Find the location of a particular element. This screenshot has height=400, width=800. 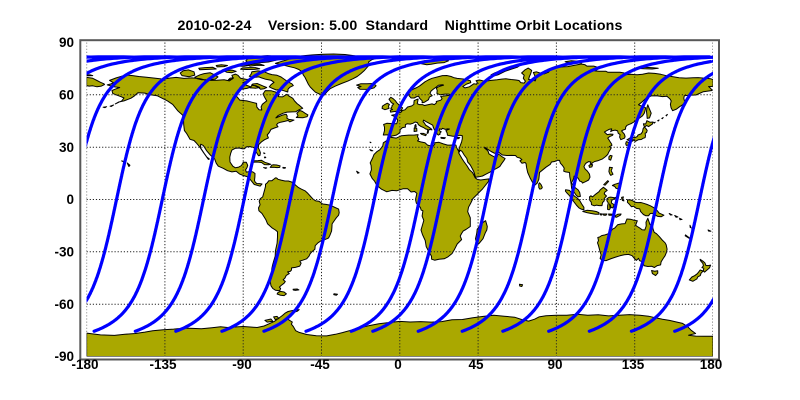

svg-text: -30 is located at coordinates (64, 251).